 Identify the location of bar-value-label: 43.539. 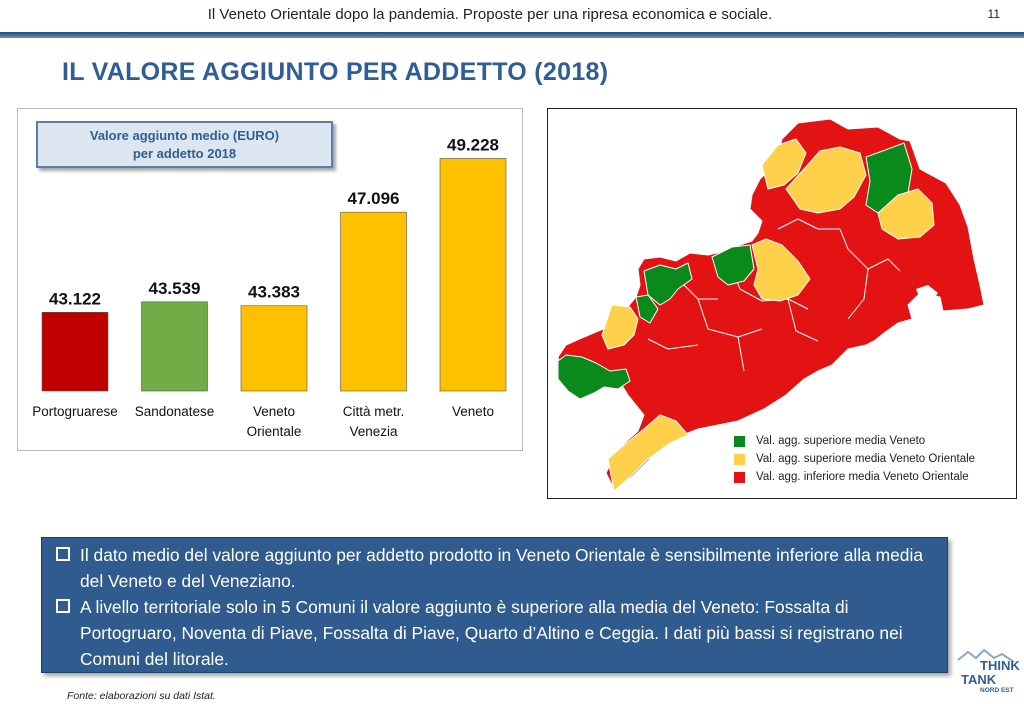
(175, 288).